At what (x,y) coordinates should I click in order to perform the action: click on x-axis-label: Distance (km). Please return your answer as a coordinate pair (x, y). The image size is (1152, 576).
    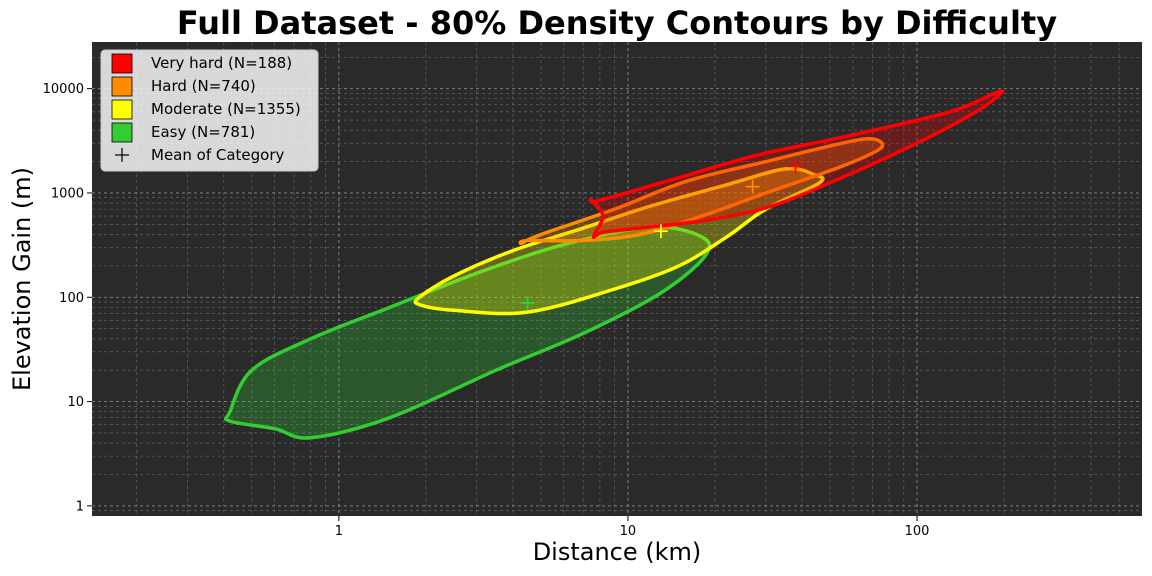
    Looking at the image, I should click on (617, 552).